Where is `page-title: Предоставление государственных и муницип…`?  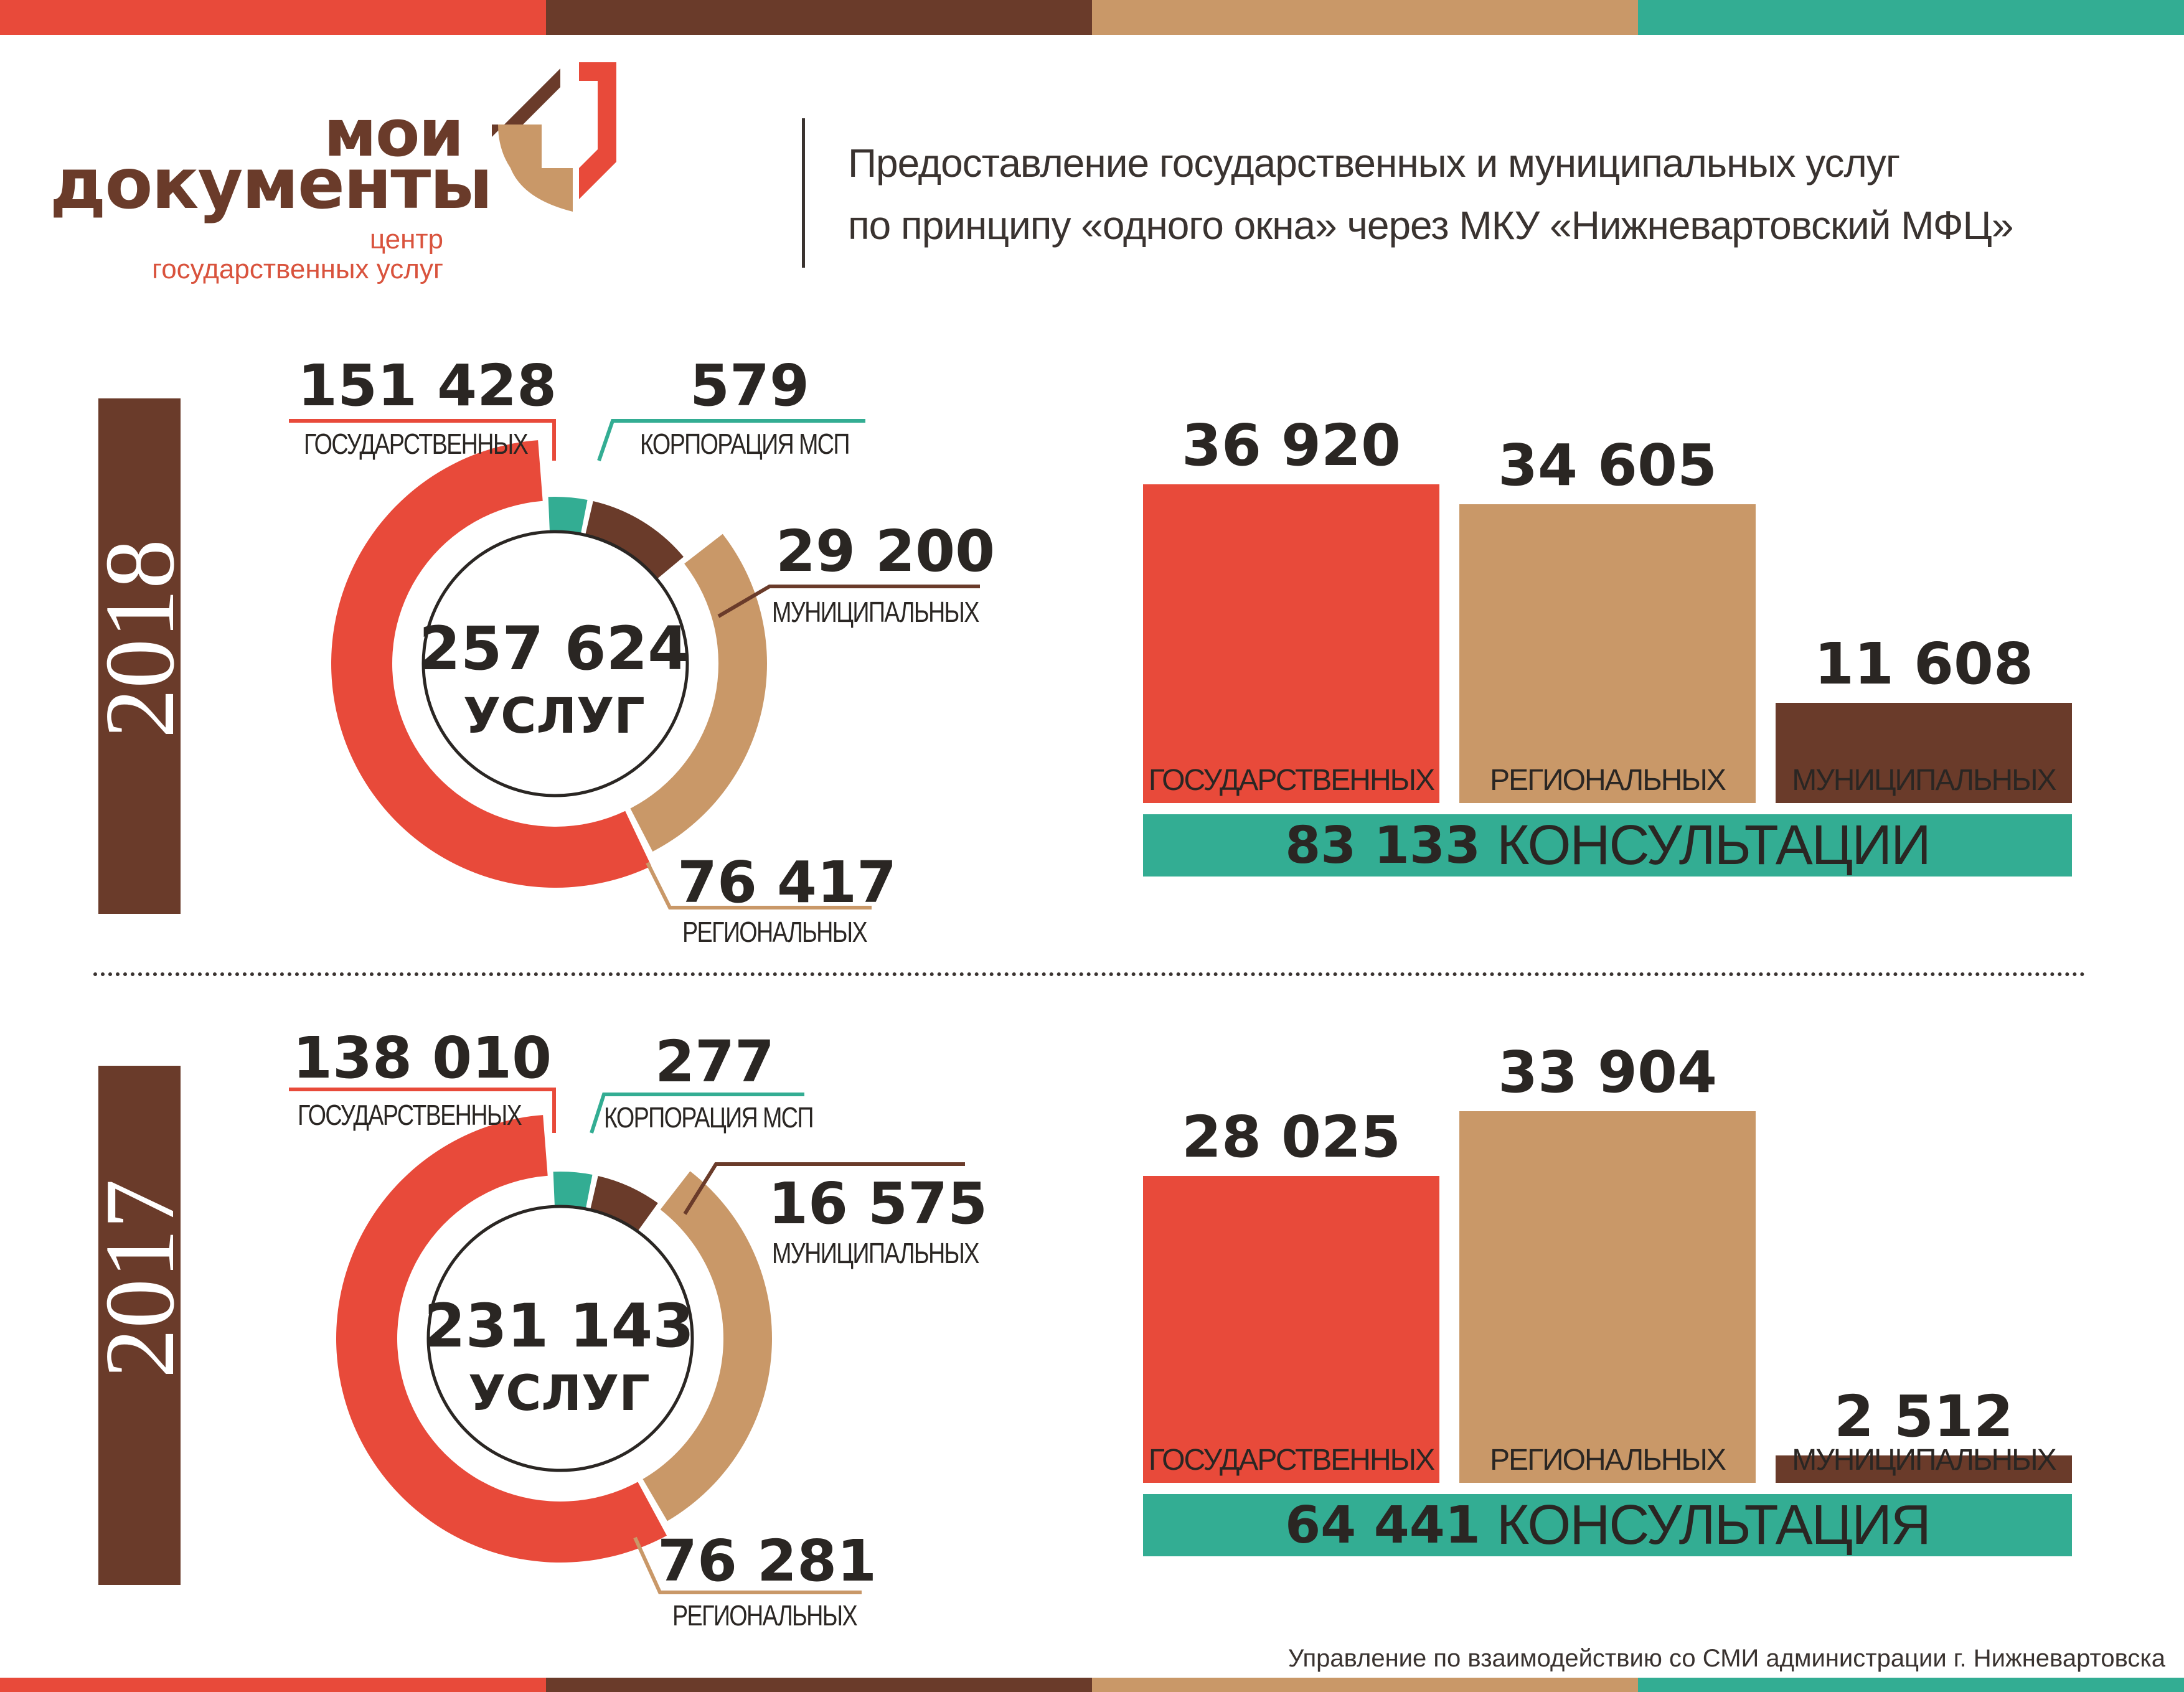
page-title: Предоставление государственных и муницип… is located at coordinates (1431, 194).